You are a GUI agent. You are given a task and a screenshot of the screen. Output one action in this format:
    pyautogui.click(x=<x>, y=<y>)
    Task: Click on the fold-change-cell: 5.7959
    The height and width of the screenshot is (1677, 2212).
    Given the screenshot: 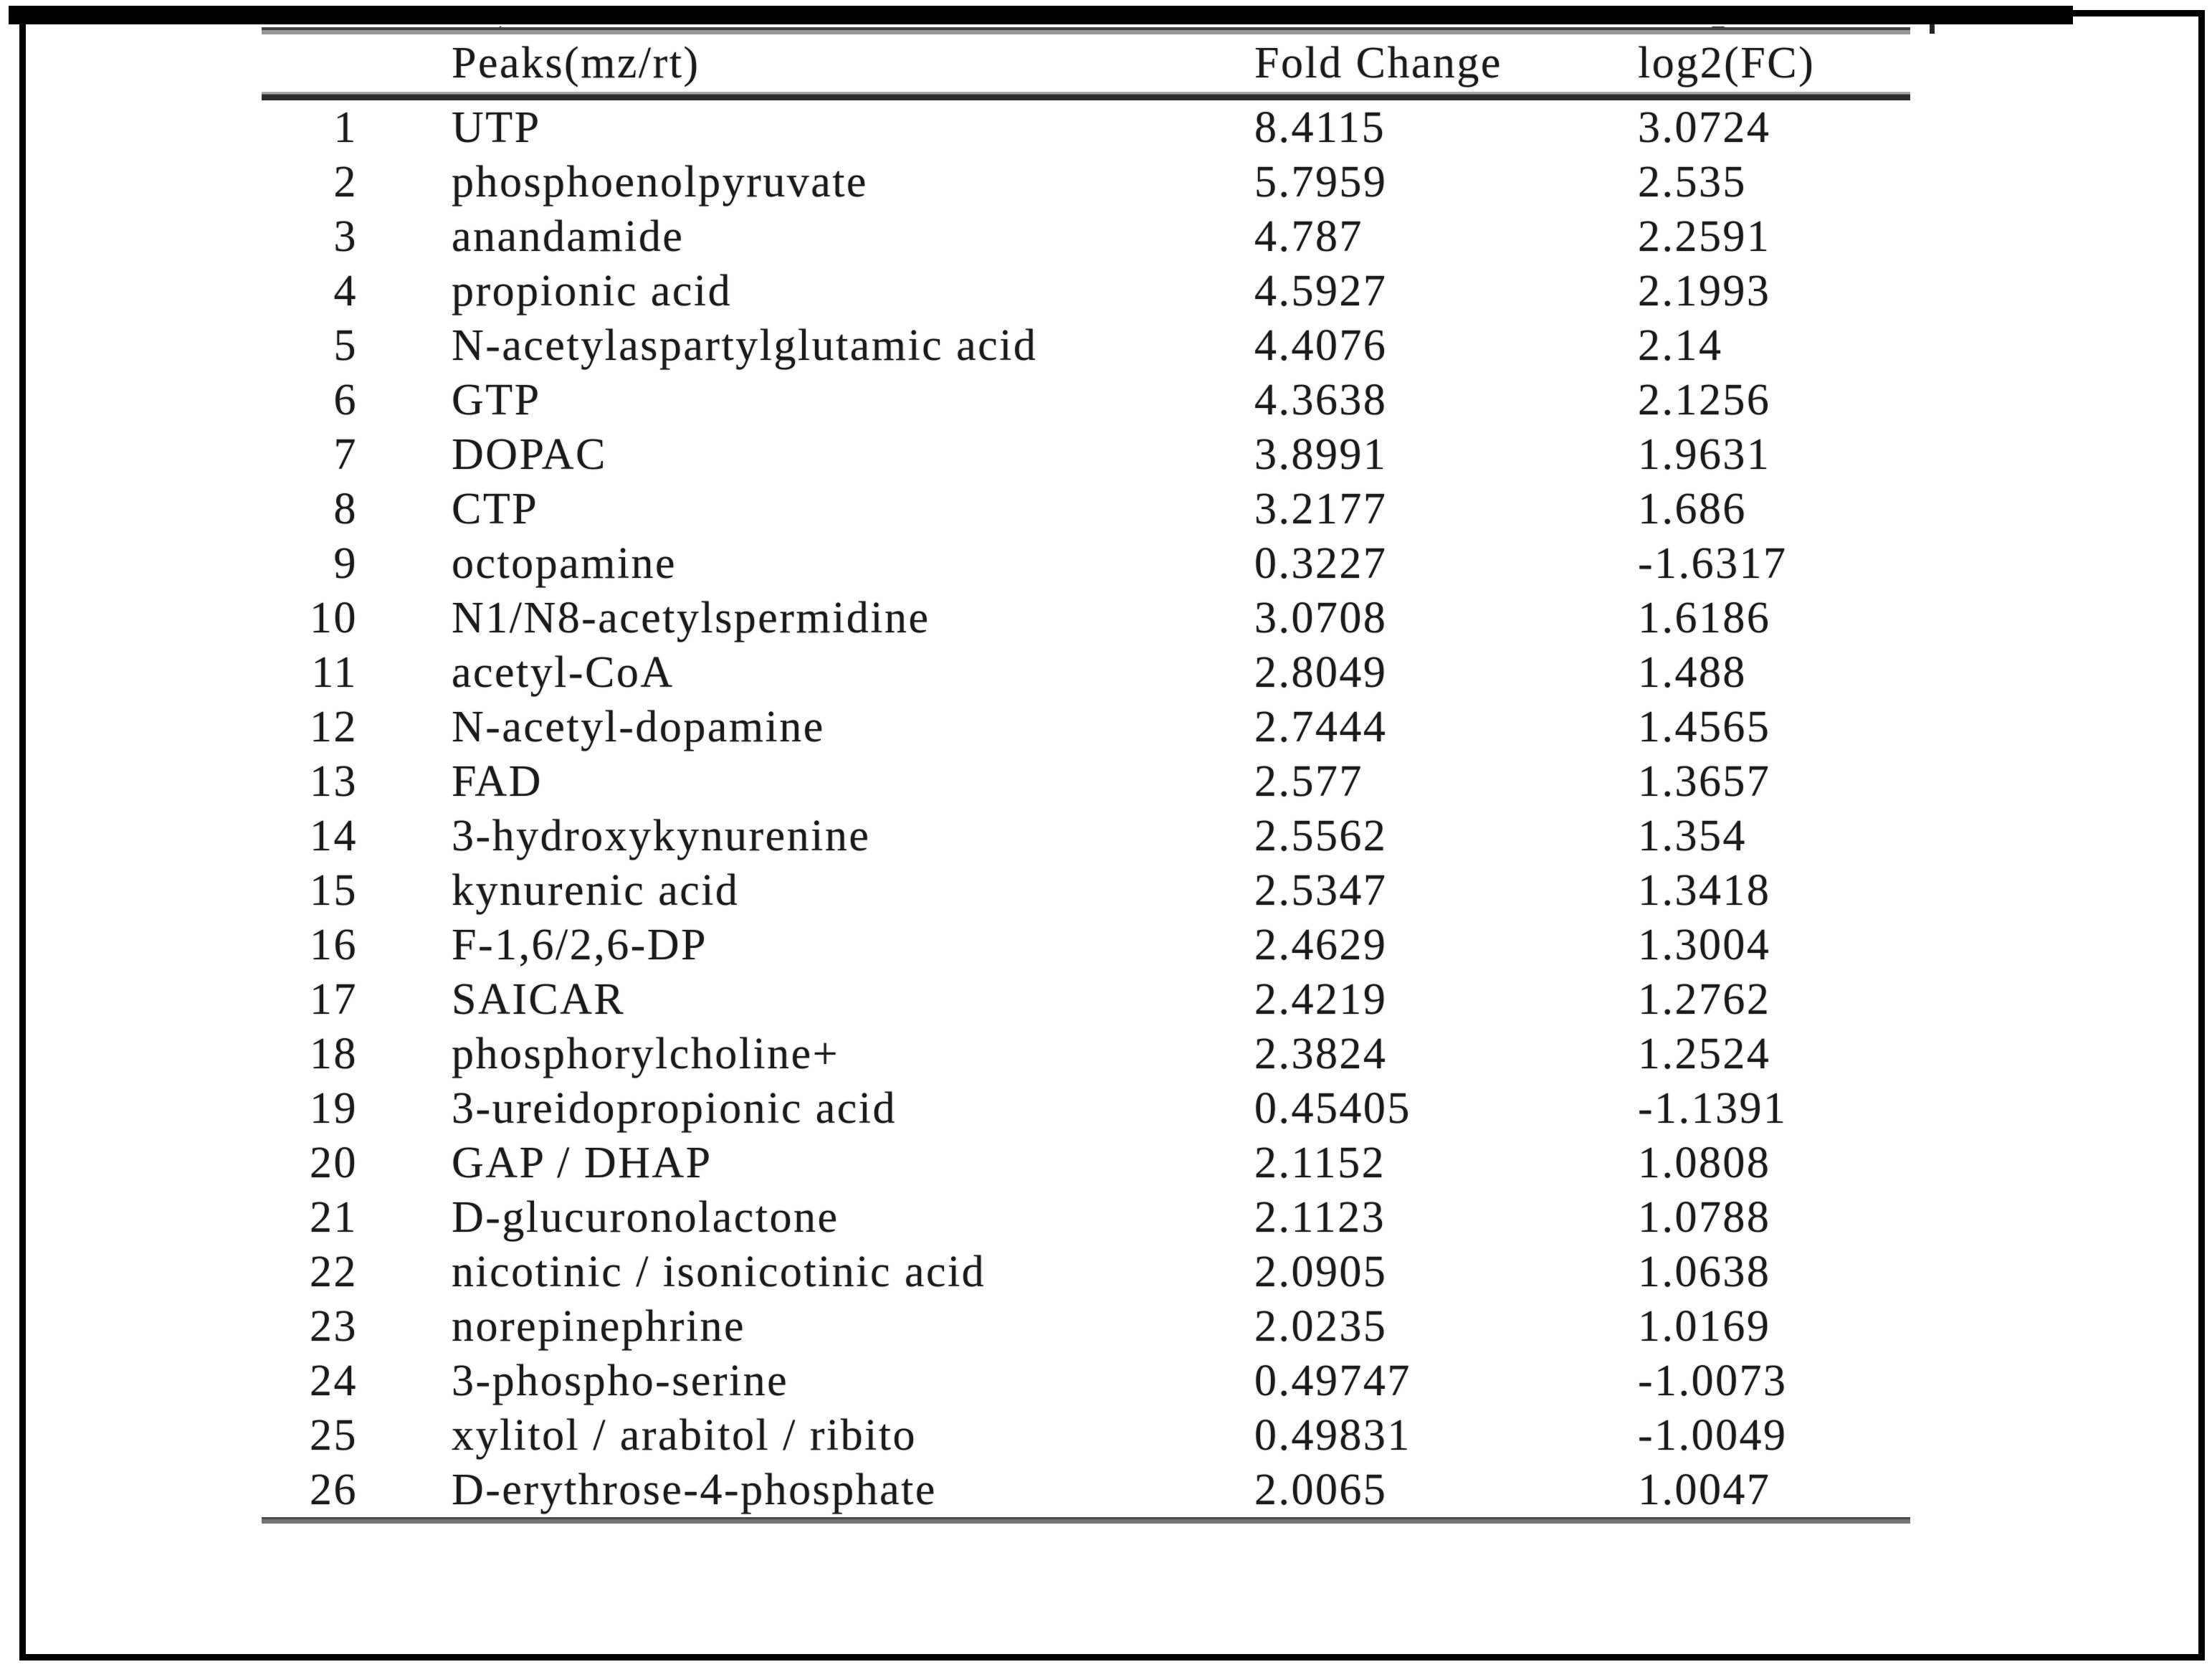 What is the action you would take?
    pyautogui.click(x=1321, y=181)
    